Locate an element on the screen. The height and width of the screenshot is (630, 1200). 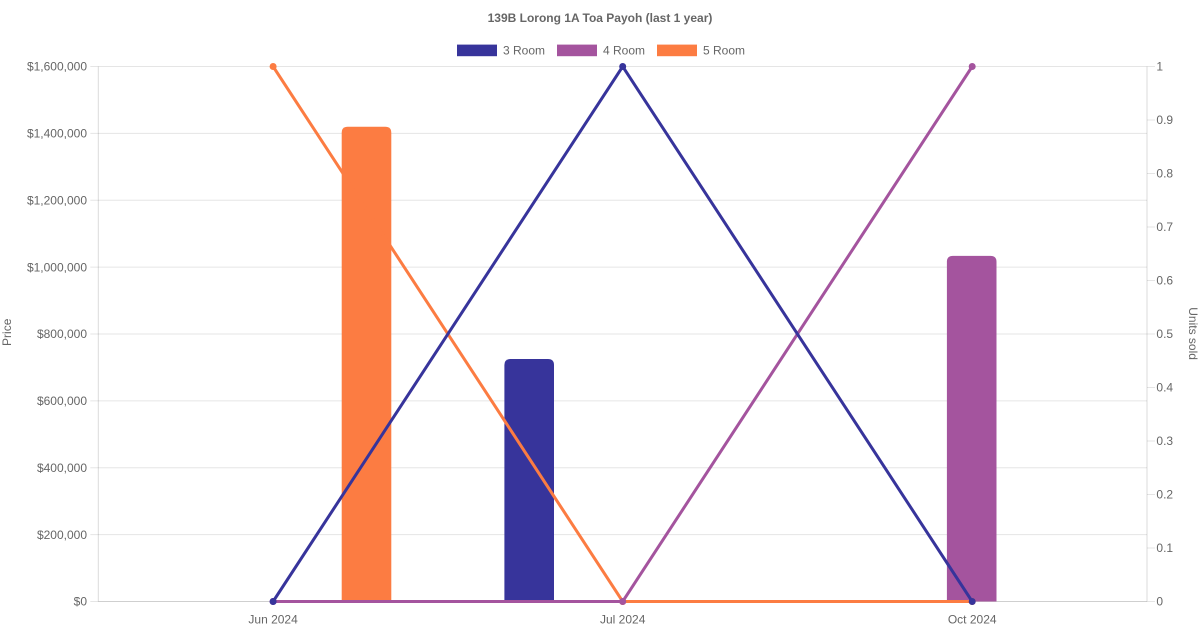
svg-text:139B Lorong 1A Toa Payoh (last: 139B Lorong 1A Toa Payoh (last 1 year) is located at coordinates (600, 18).